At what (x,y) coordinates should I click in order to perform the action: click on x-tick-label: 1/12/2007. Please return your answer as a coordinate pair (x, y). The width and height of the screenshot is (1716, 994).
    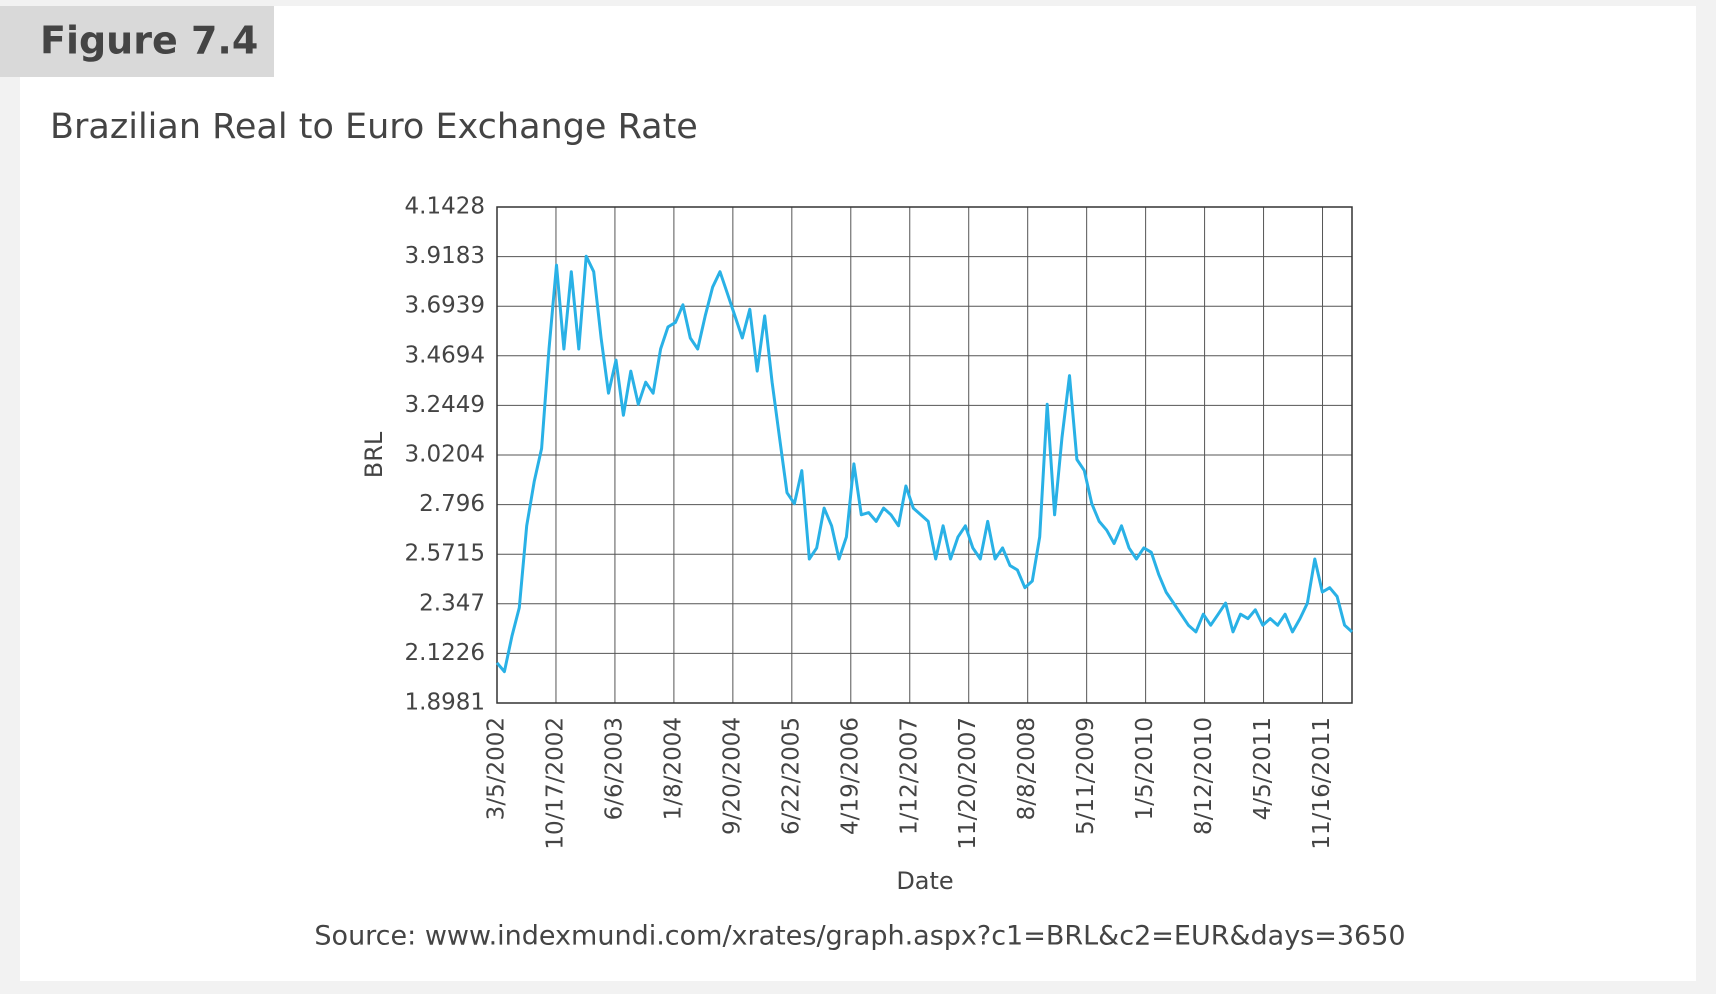
    Looking at the image, I should click on (909, 776).